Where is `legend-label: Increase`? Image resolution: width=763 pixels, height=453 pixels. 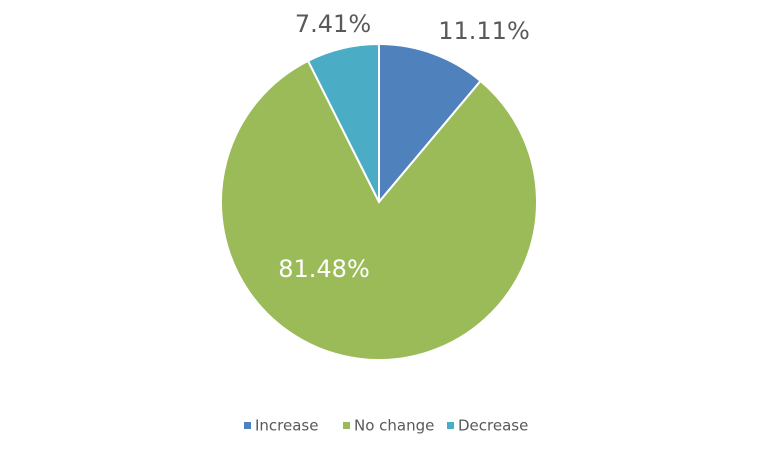
legend-label: Increase is located at coordinates (286, 426).